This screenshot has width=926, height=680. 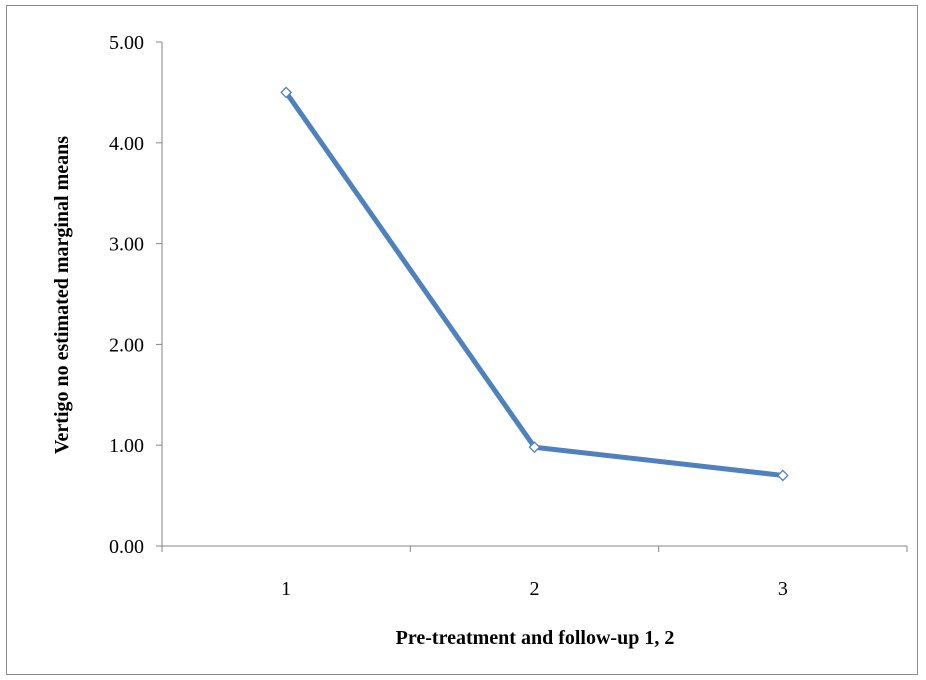 What do you see at coordinates (535, 589) in the screenshot?
I see `x-tick-label: 2` at bounding box center [535, 589].